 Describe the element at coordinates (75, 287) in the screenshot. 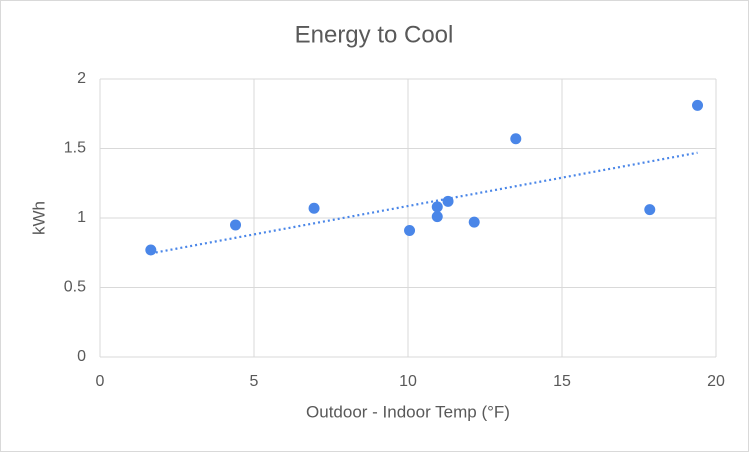

I see `y-tick-label: 0.5` at that location.